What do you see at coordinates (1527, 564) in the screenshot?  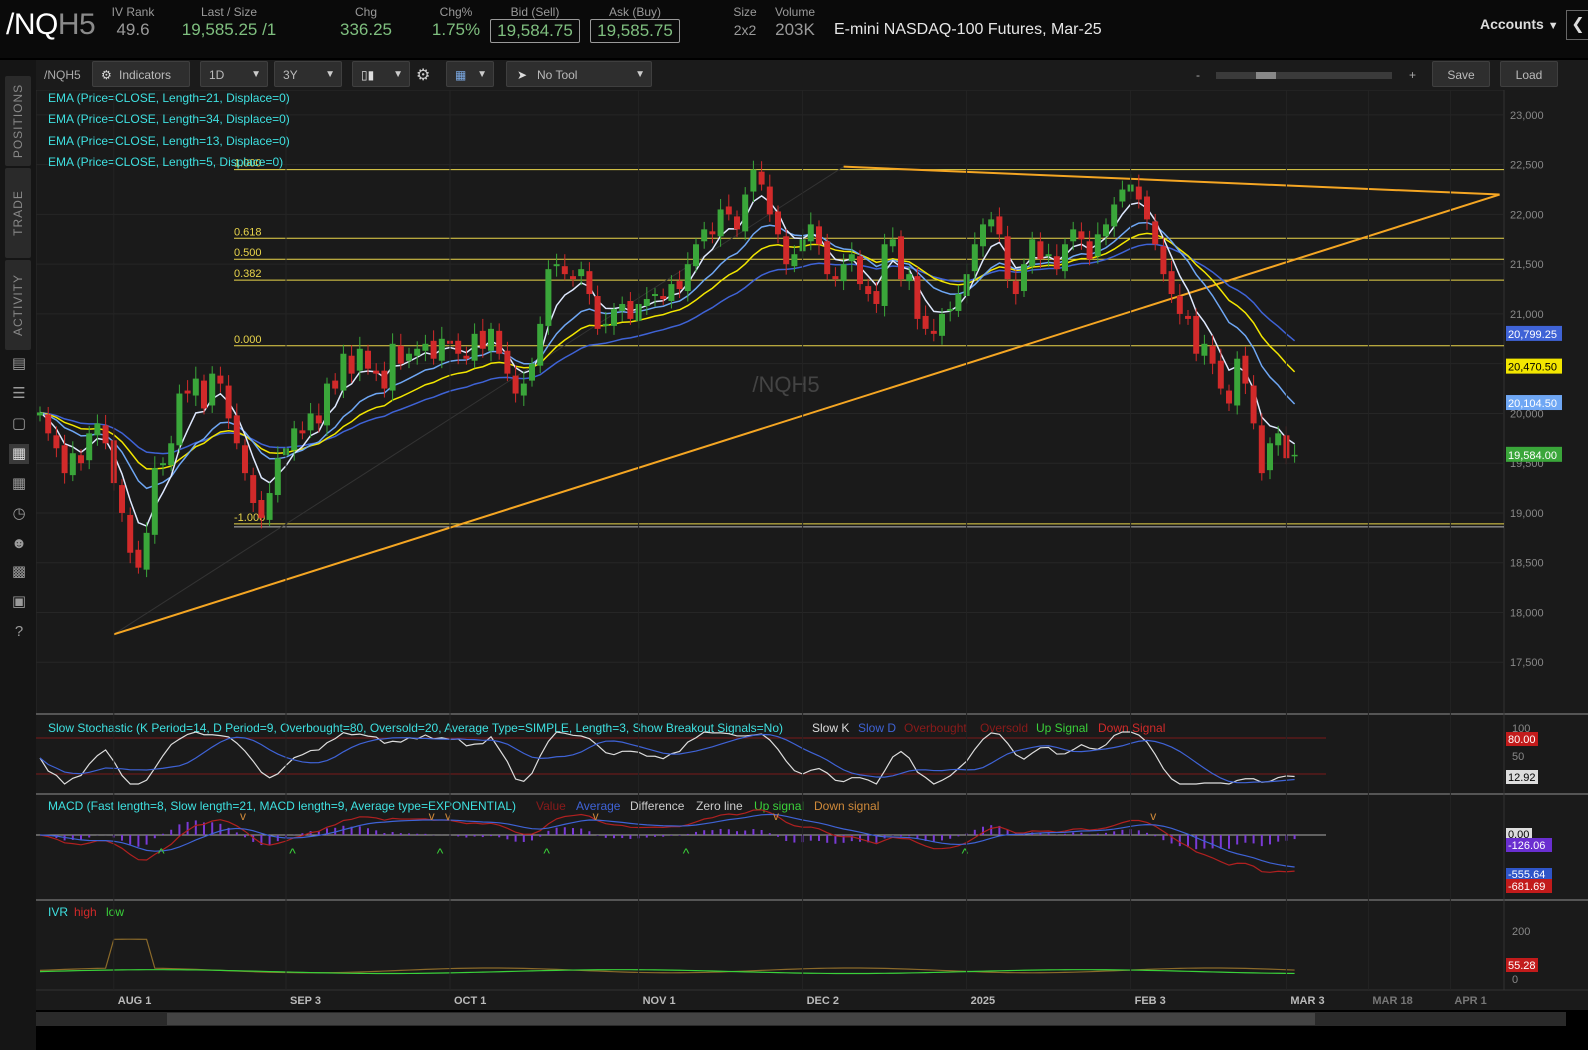 I see `price-tick-label: 18,500` at bounding box center [1527, 564].